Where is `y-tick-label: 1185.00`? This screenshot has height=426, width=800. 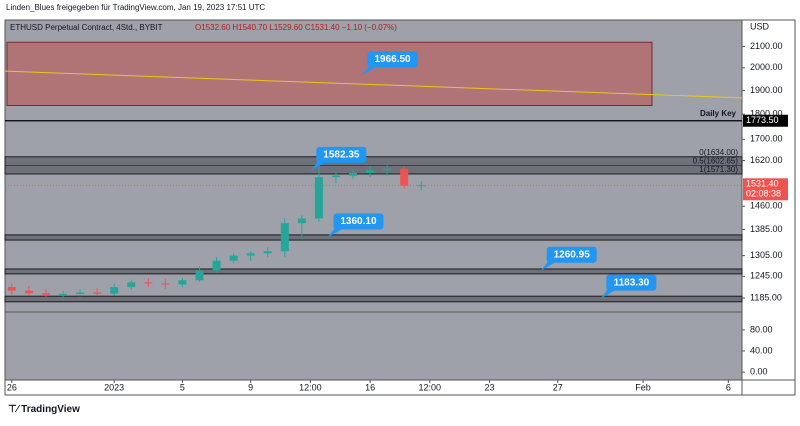 y-tick-label: 1185.00 is located at coordinates (766, 297).